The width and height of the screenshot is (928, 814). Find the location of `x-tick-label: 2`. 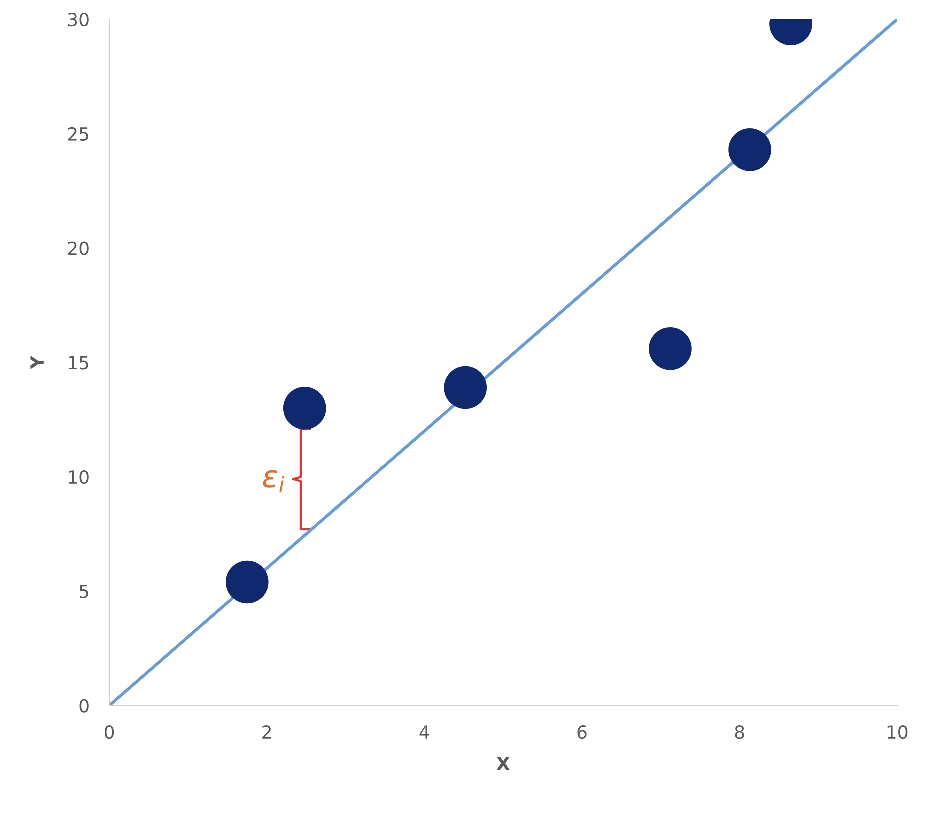

x-tick-label: 2 is located at coordinates (267, 732).